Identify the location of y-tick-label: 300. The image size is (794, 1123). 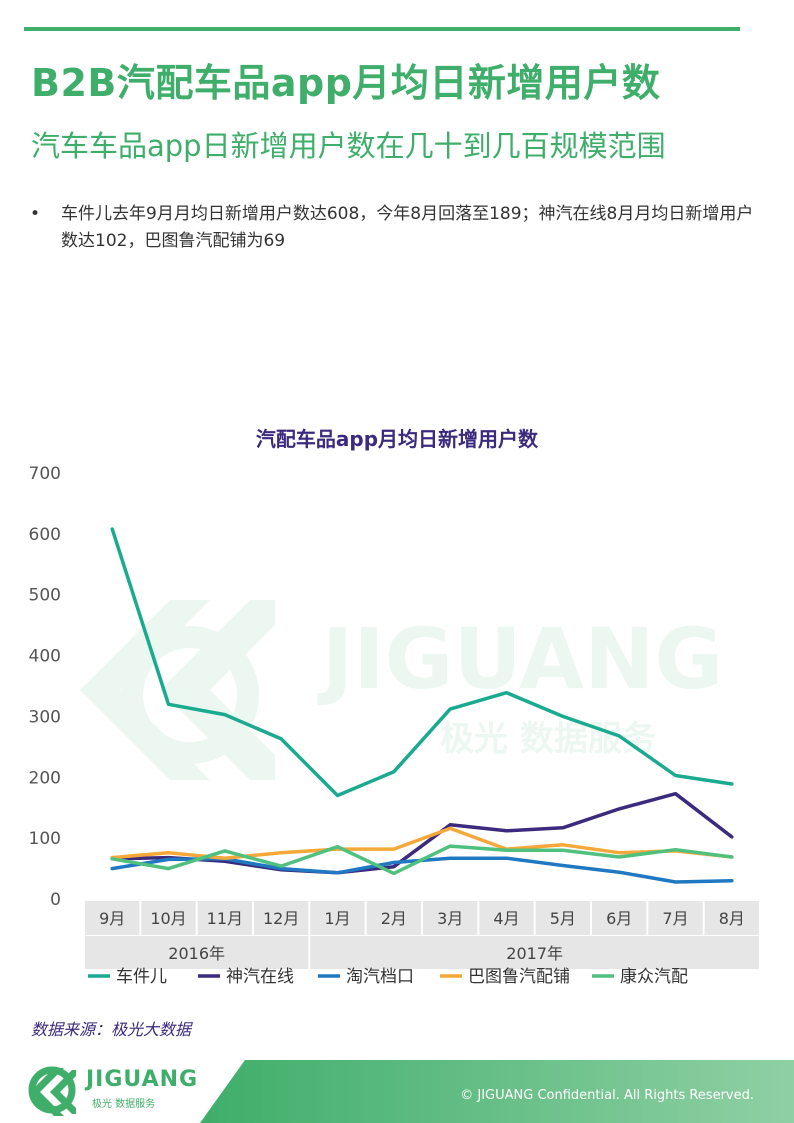
(45, 717).